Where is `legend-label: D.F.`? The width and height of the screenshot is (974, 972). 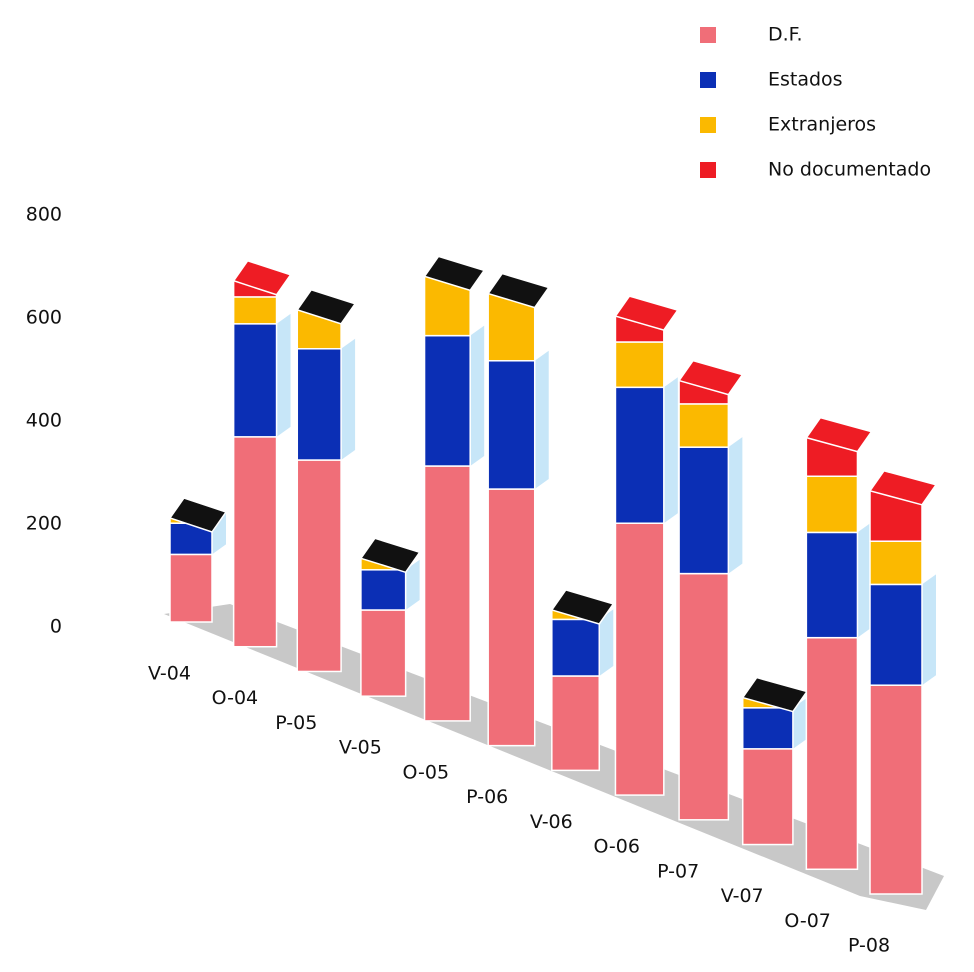
legend-label: D.F. is located at coordinates (785, 35).